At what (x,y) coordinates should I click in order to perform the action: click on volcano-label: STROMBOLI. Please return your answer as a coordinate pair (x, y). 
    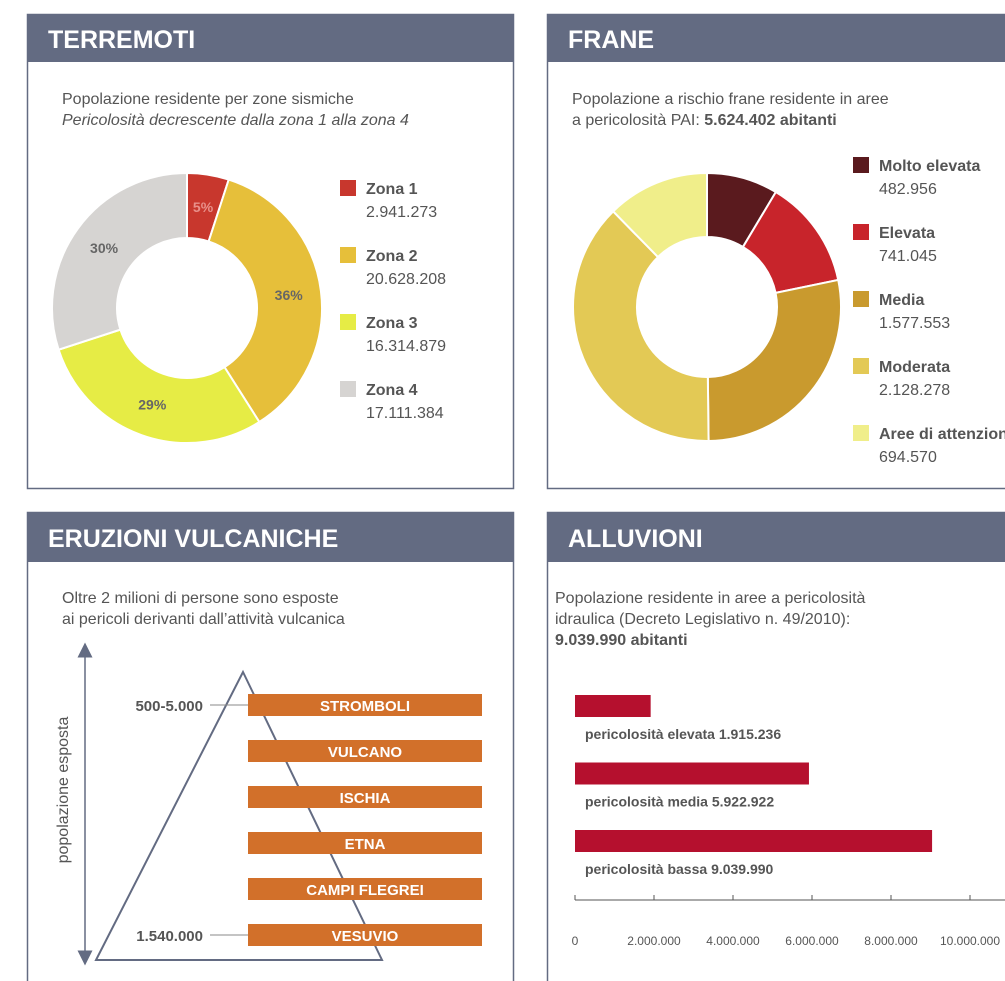
    Looking at the image, I should click on (365, 706).